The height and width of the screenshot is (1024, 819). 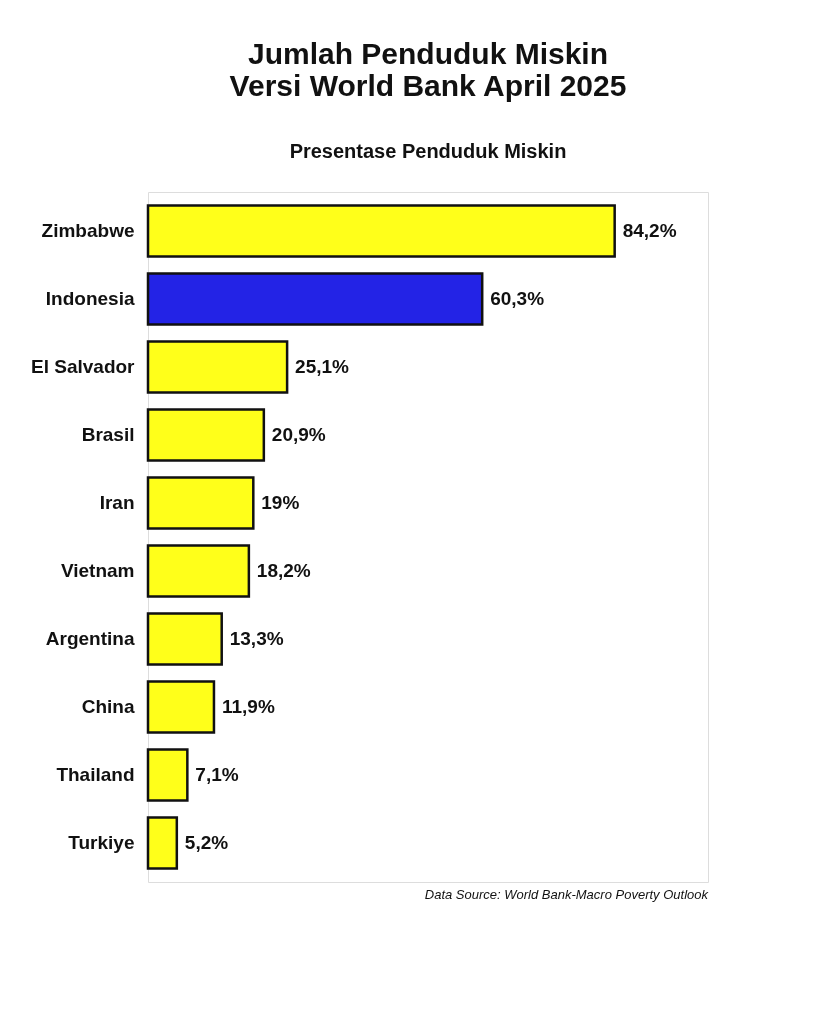 I want to click on data-label: 19%, so click(x=280, y=503).